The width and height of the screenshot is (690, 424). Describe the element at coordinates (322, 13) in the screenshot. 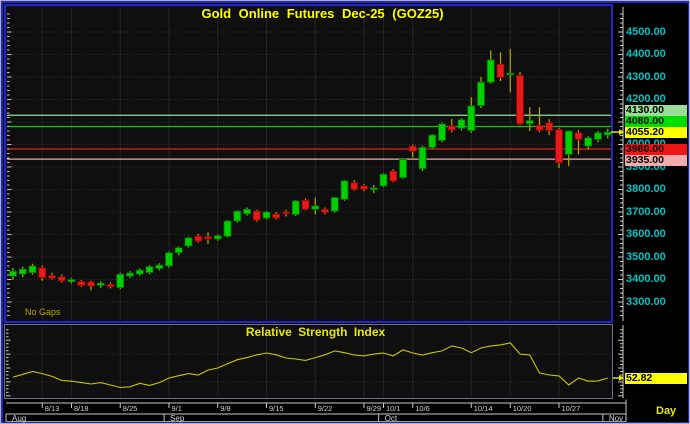

I see `chart-title: Gold Online Futures Dec-25 (GOZ25)` at that location.